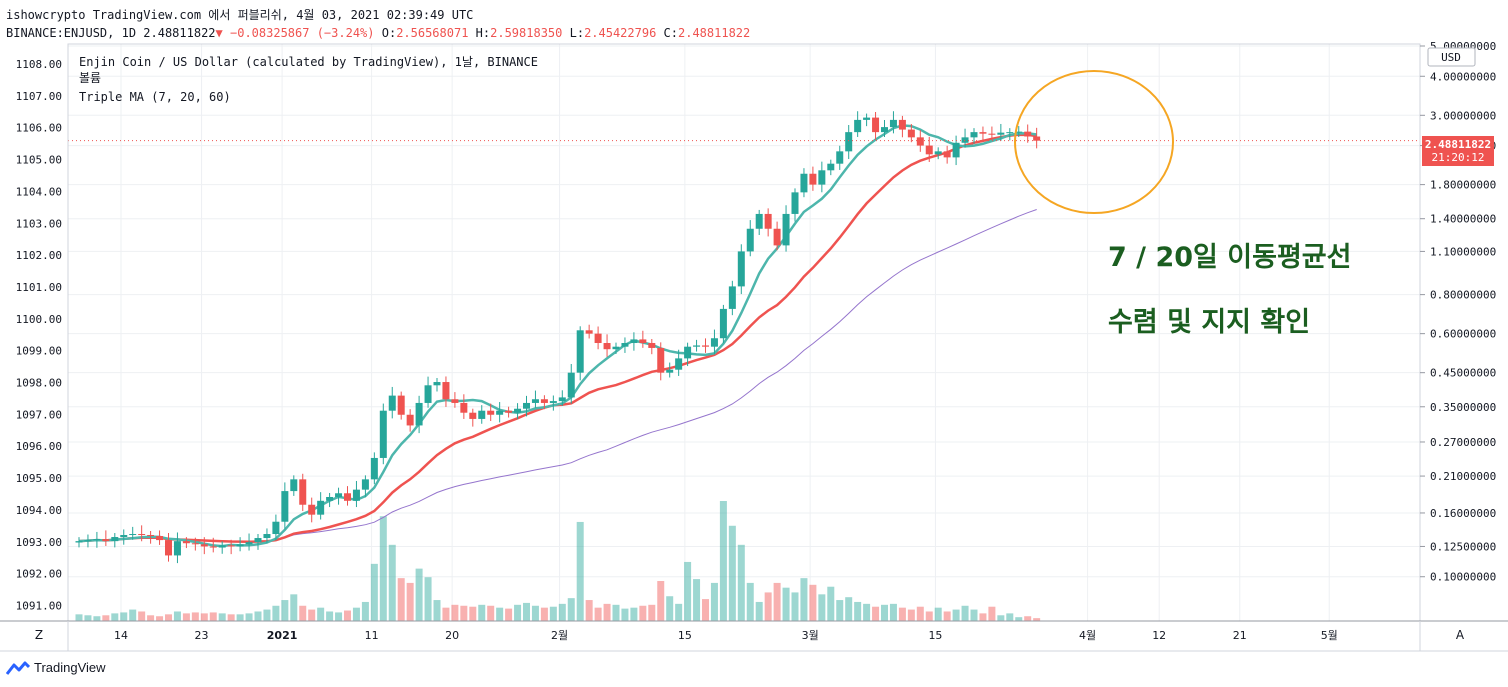  Describe the element at coordinates (1329, 635) in the screenshot. I see `time-tick-label: 5월` at that location.